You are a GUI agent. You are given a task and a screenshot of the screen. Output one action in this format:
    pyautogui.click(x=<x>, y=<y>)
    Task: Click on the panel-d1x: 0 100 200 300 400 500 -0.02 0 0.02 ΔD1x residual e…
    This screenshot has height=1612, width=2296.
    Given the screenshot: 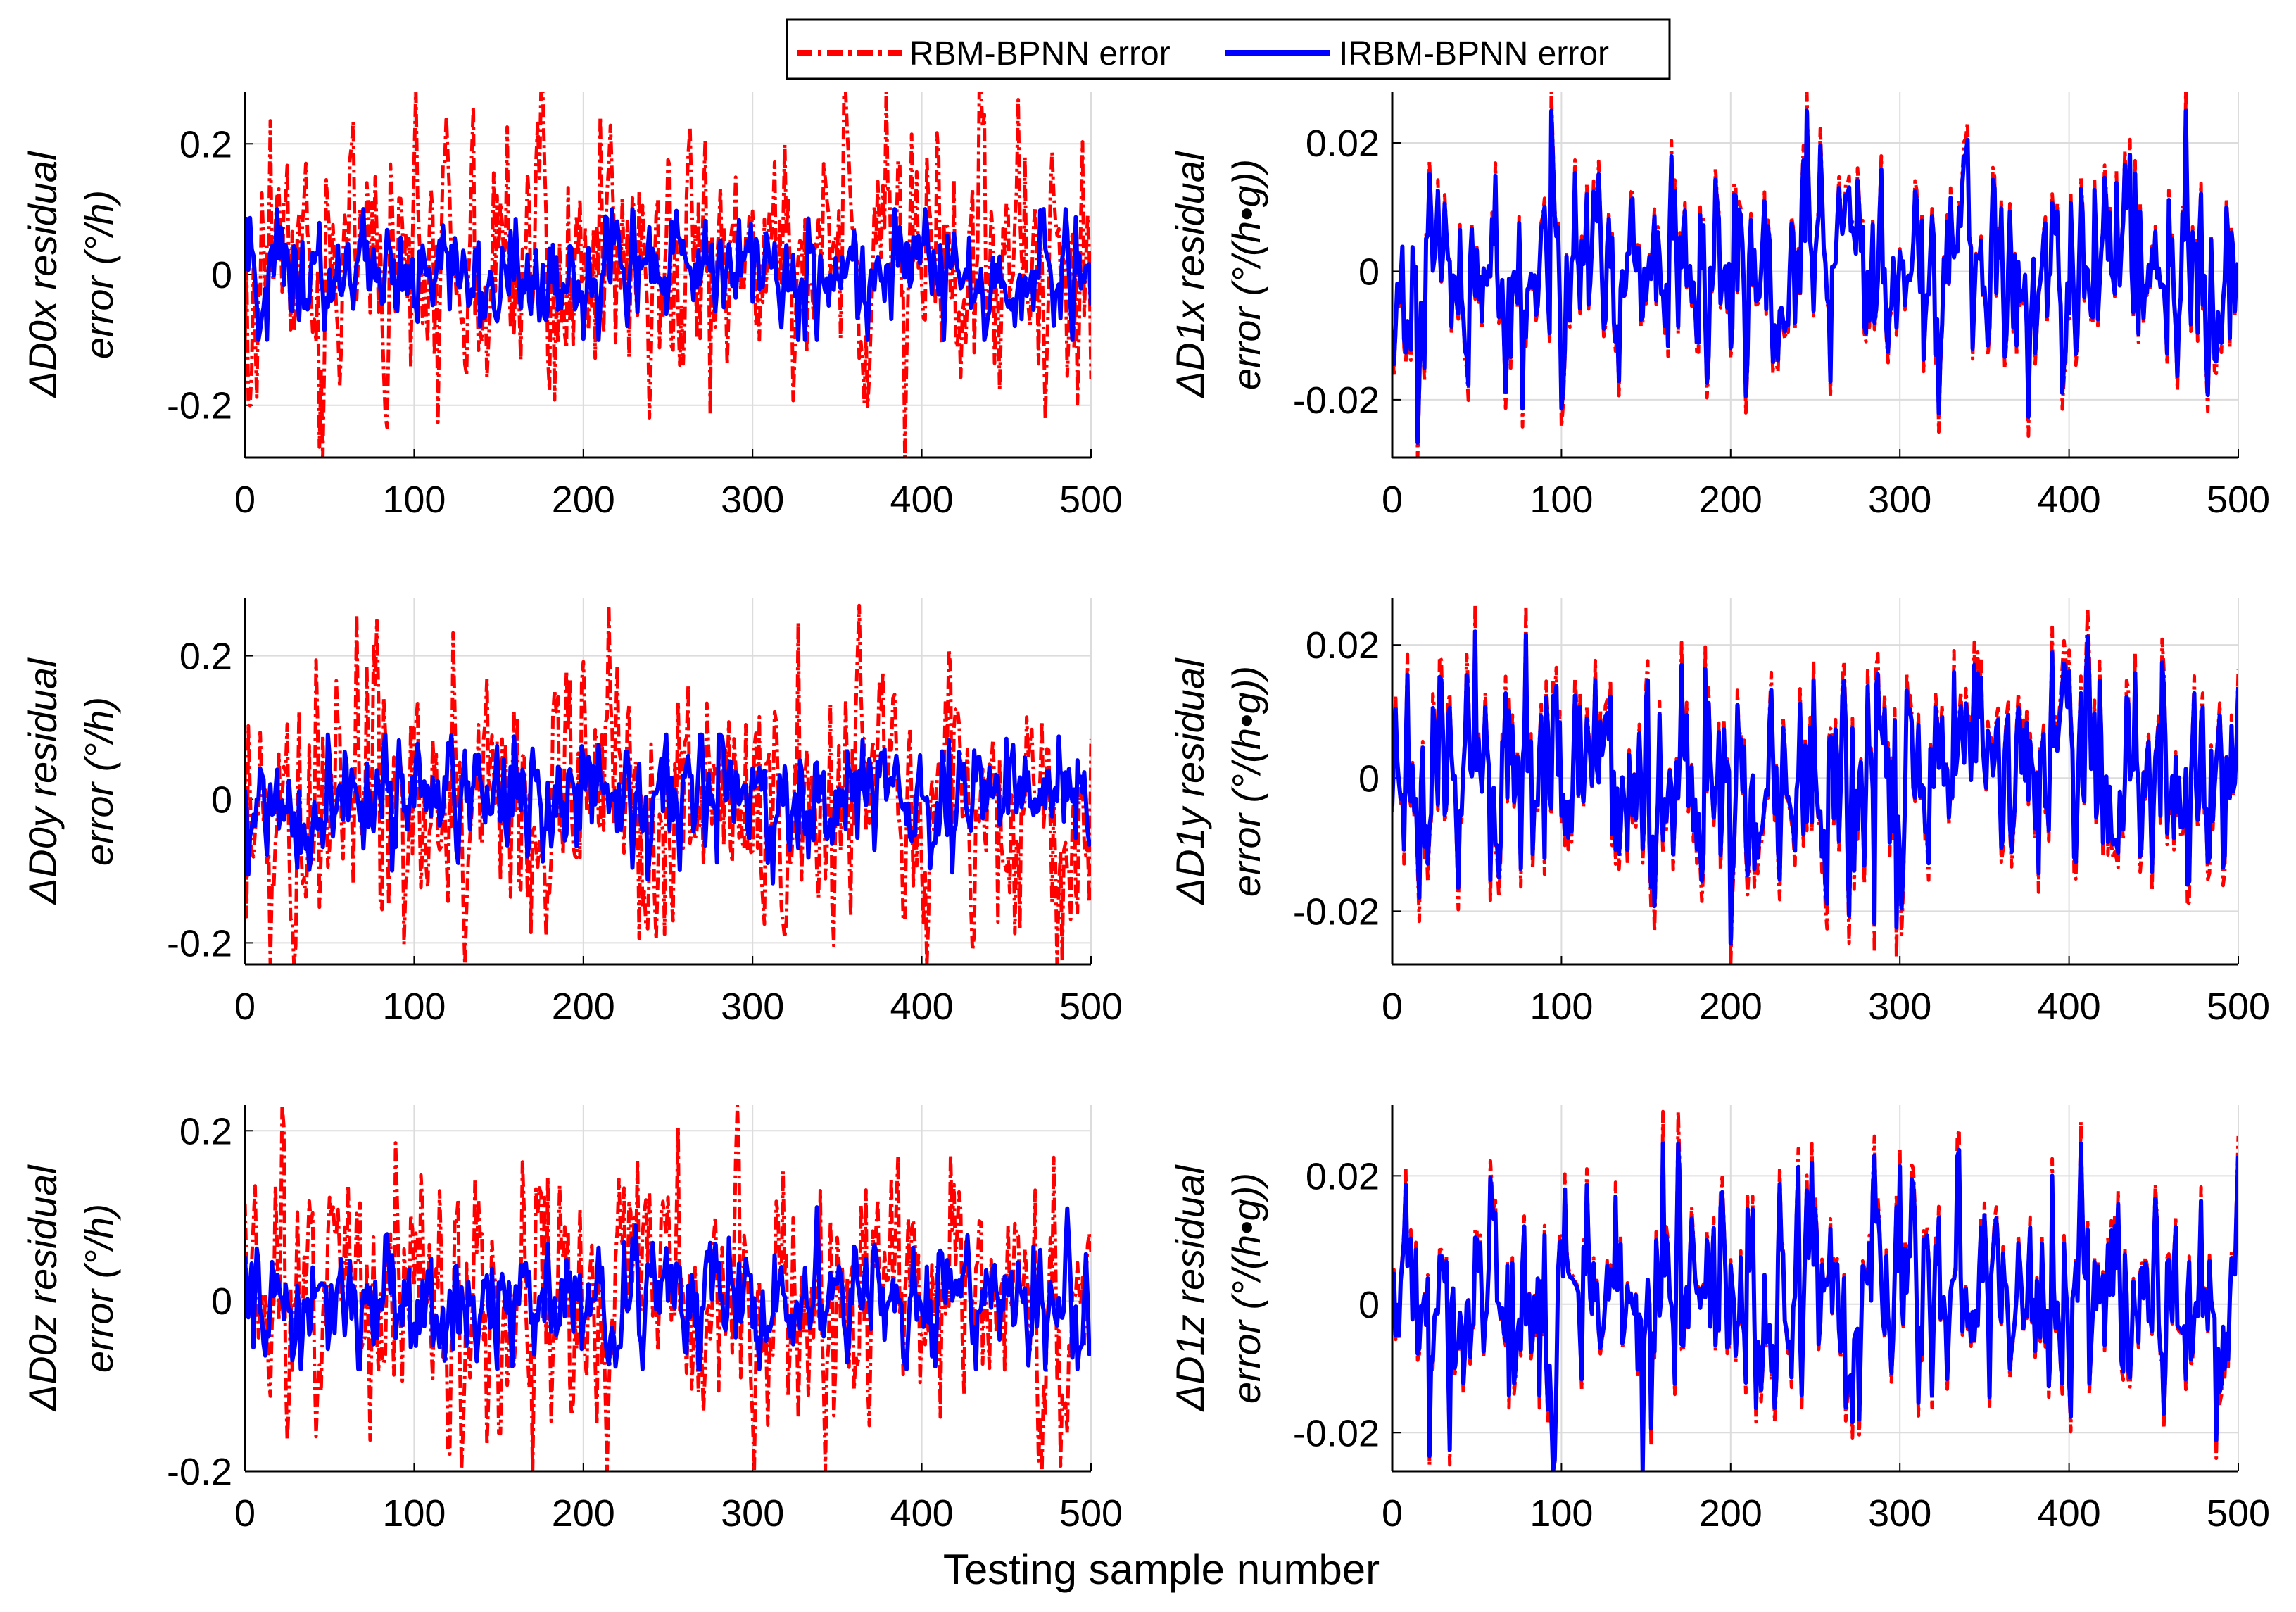 What is the action you would take?
    pyautogui.click(x=1719, y=306)
    